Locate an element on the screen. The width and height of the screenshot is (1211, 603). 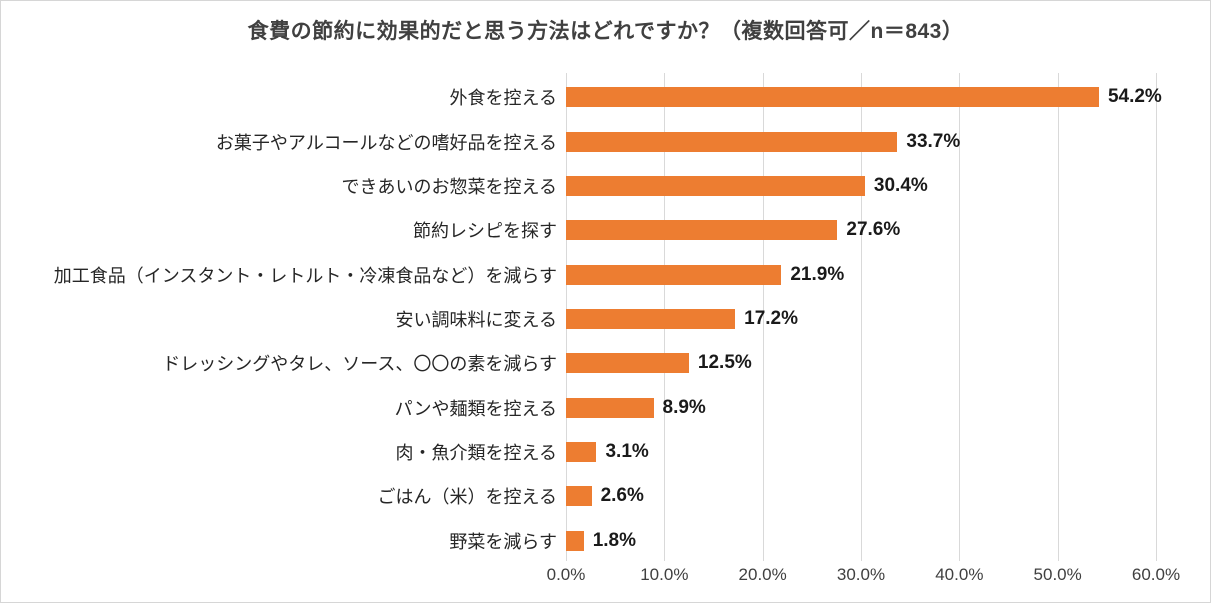
bar-track: 3.1% is located at coordinates (861, 452).